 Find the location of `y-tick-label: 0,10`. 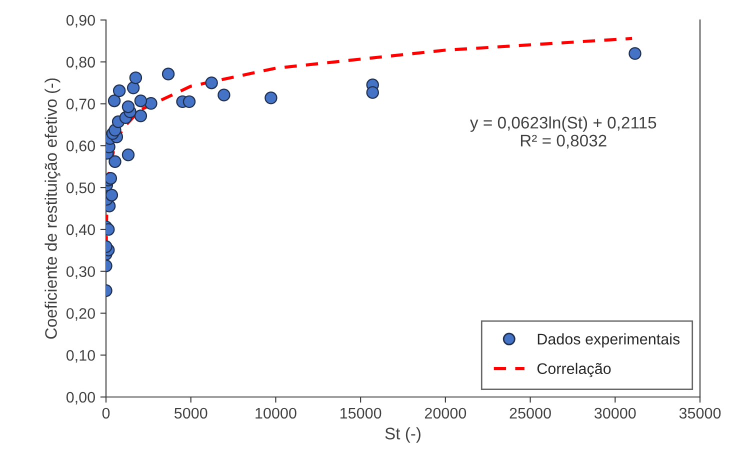

y-tick-label: 0,10 is located at coordinates (80, 356).